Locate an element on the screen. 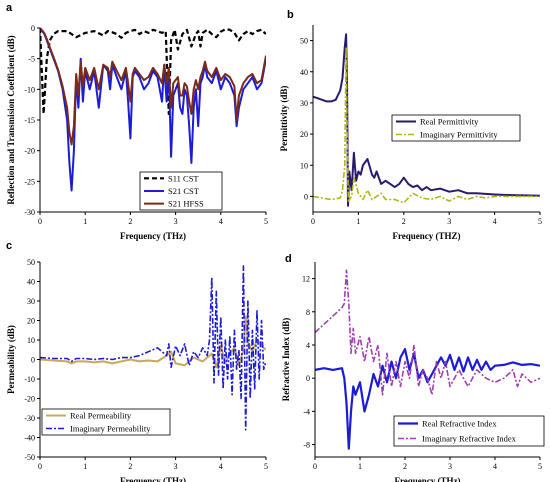  legend-label: Real Permeability is located at coordinates (101, 416).